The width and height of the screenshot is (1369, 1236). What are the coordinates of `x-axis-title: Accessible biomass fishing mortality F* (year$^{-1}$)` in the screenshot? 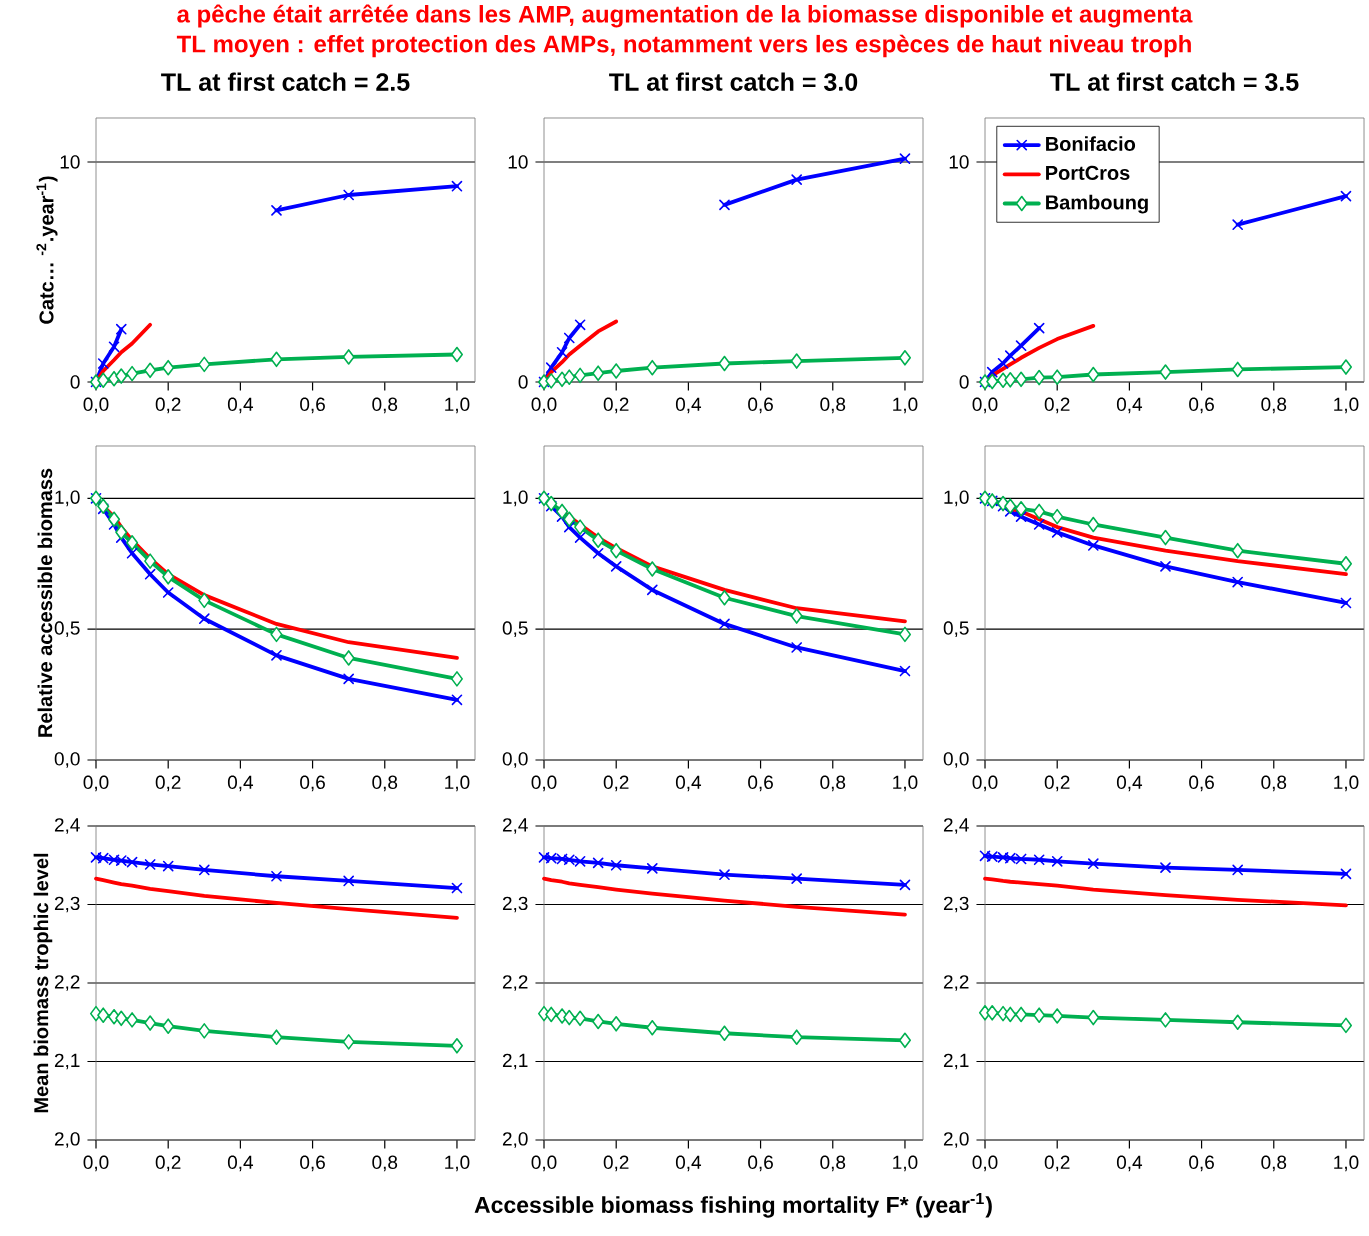 It's located at (733, 1205).